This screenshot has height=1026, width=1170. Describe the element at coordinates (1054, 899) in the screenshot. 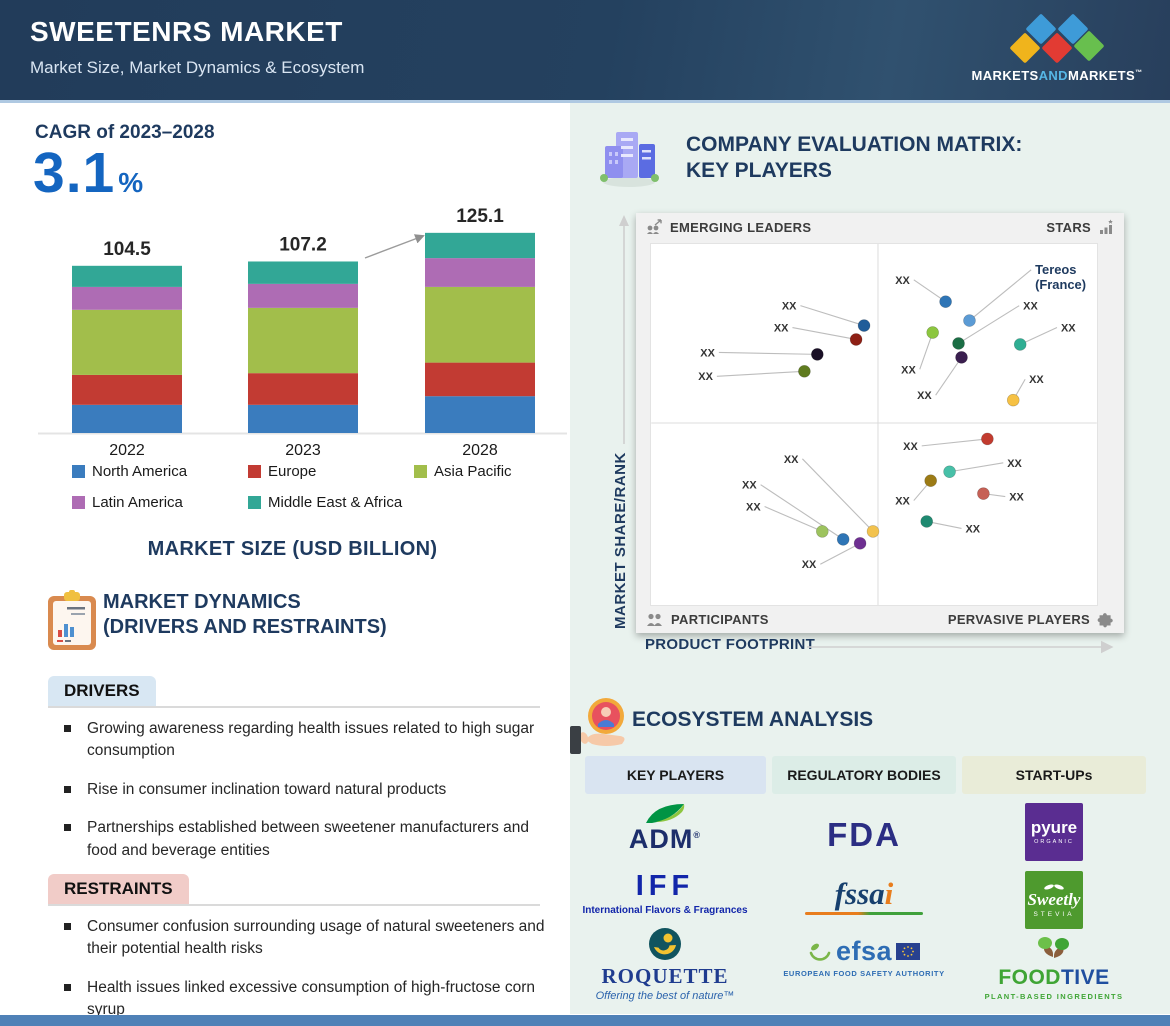

I see `sweetly-wordmark: Sweetly` at that location.